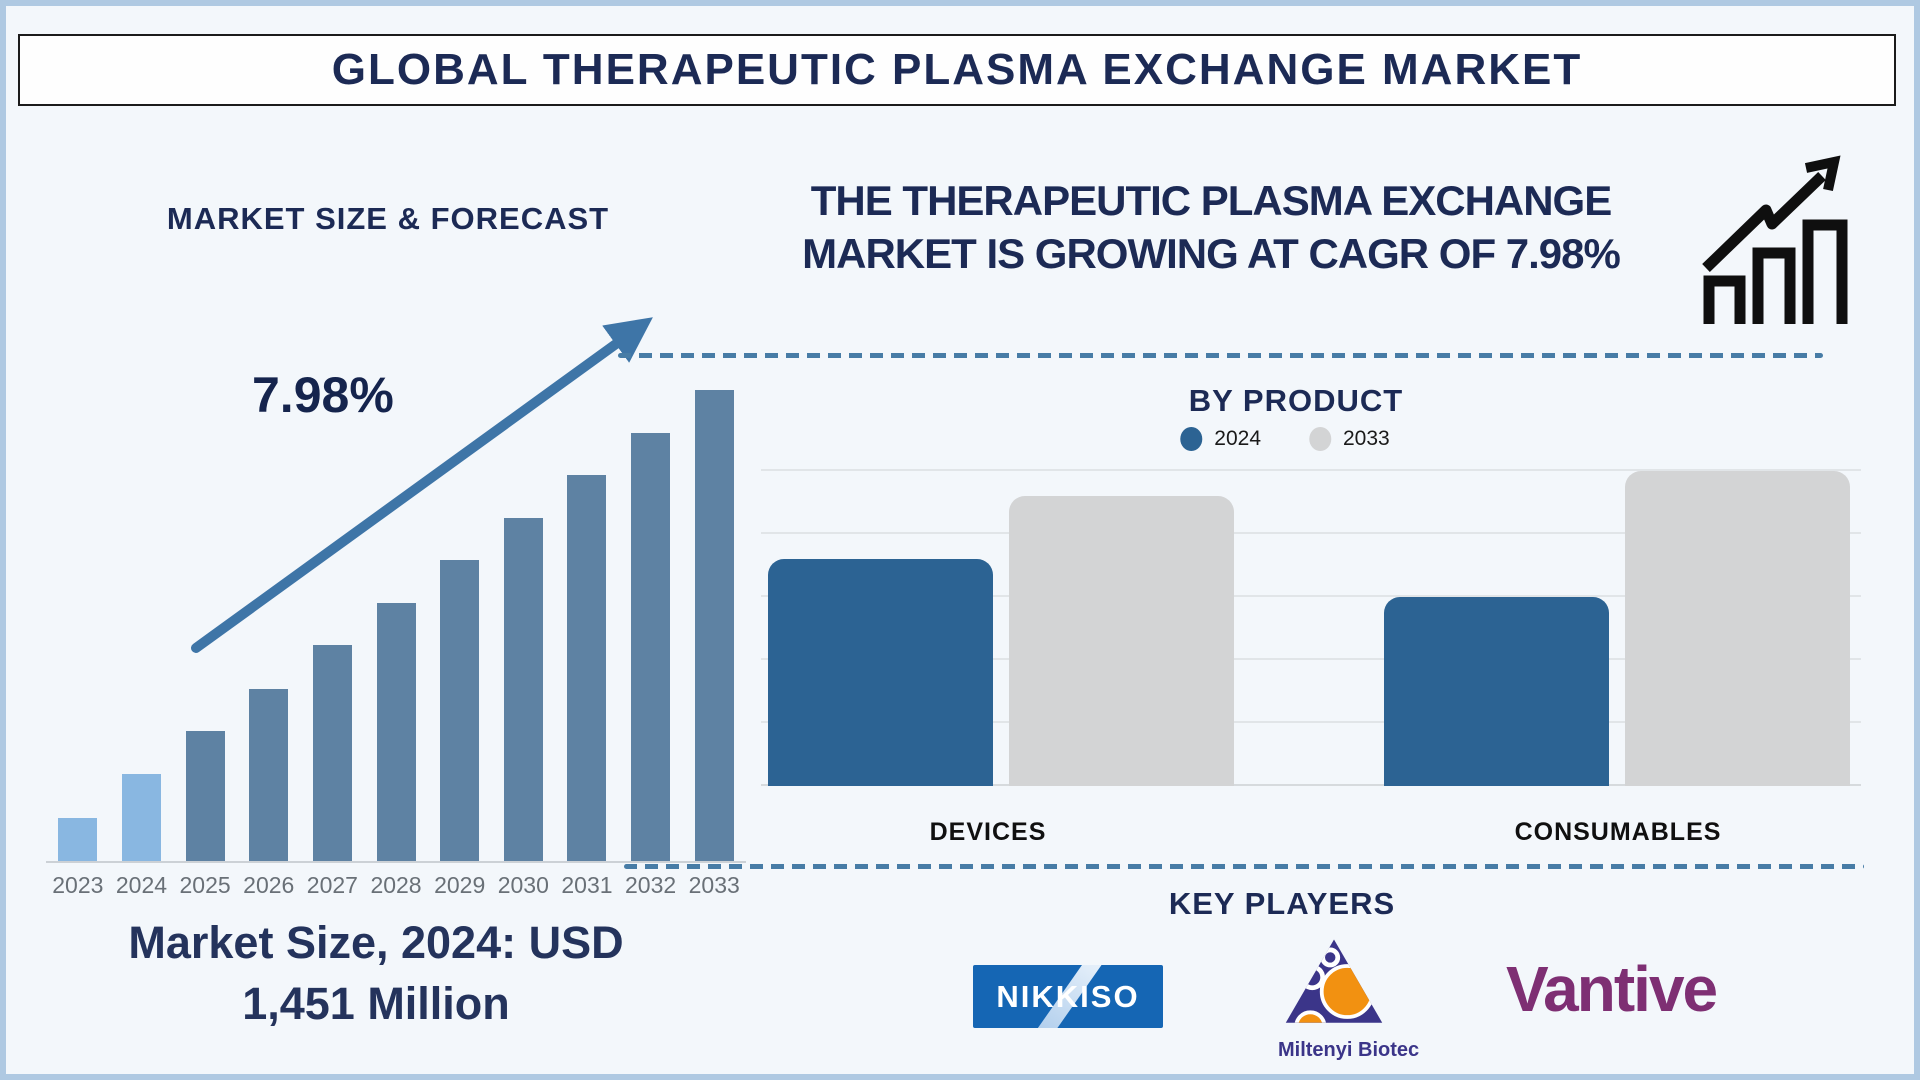 The height and width of the screenshot is (1080, 1920). I want to click on bar-column-2025, so click(205, 625).